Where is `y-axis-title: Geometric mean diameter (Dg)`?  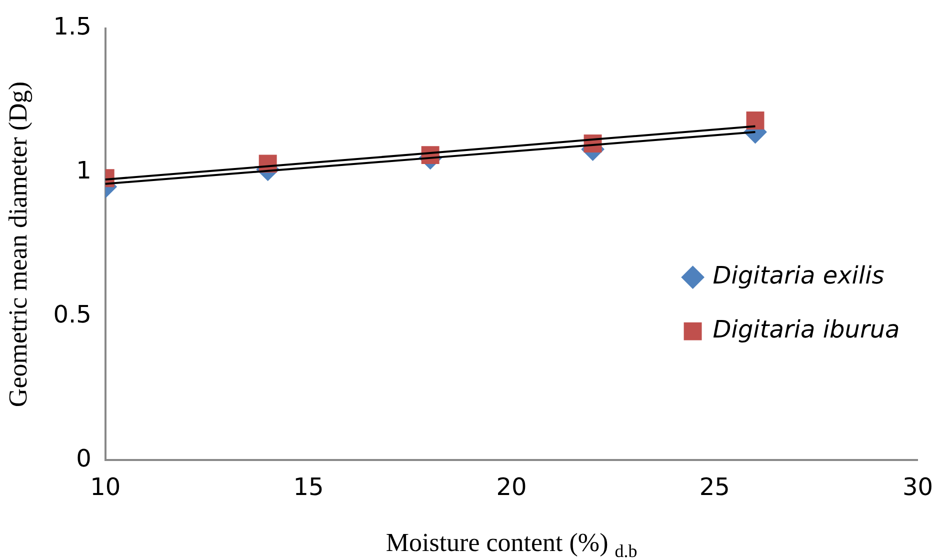
y-axis-title: Geometric mean diameter (Dg) is located at coordinates (17, 245).